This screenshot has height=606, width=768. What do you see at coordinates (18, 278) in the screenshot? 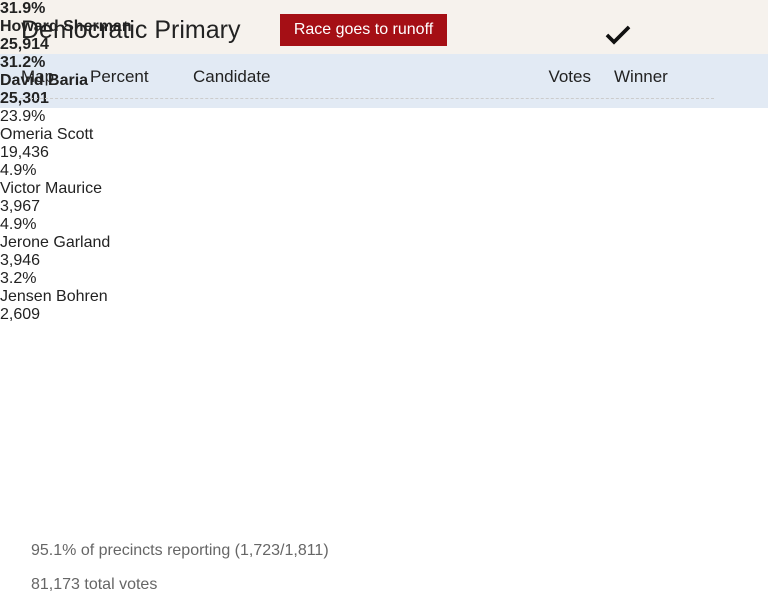
I see `percent: 3.2%` at bounding box center [18, 278].